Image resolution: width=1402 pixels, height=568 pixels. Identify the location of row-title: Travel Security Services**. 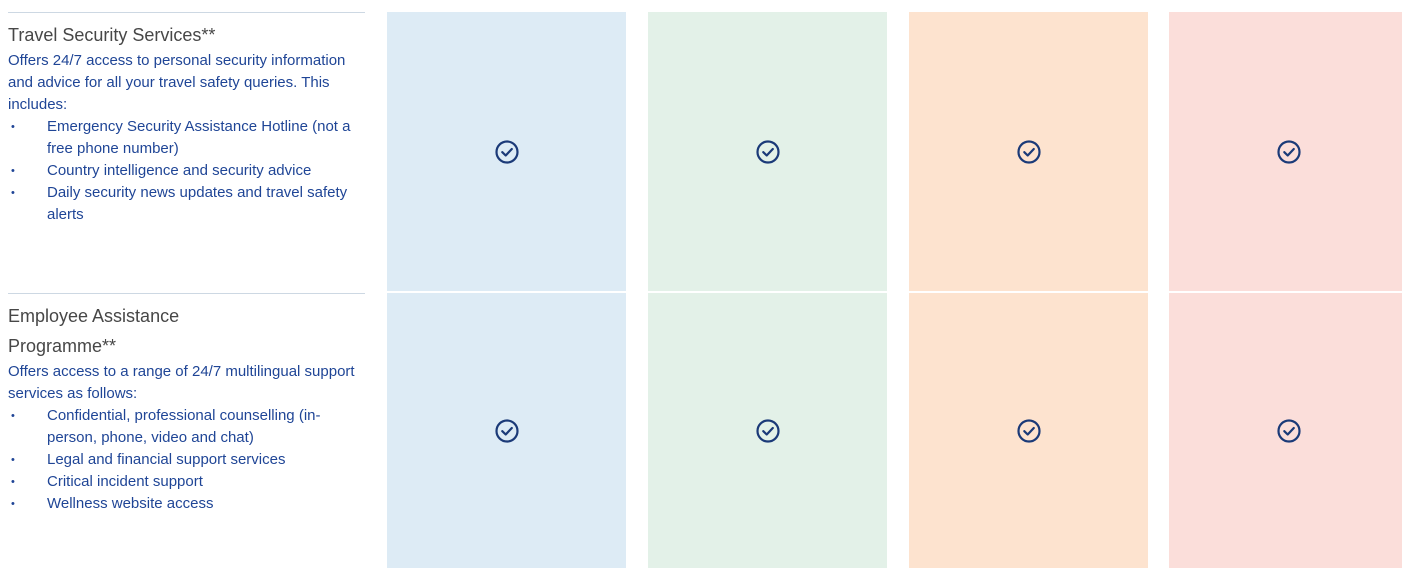
(112, 35).